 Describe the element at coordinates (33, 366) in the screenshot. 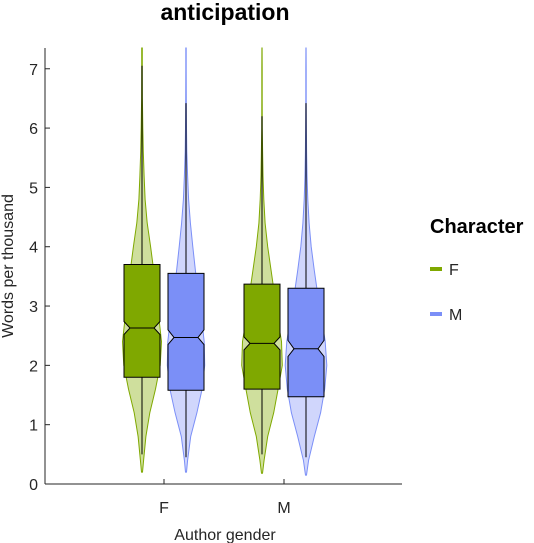

I see `y-tick-label: 2` at that location.